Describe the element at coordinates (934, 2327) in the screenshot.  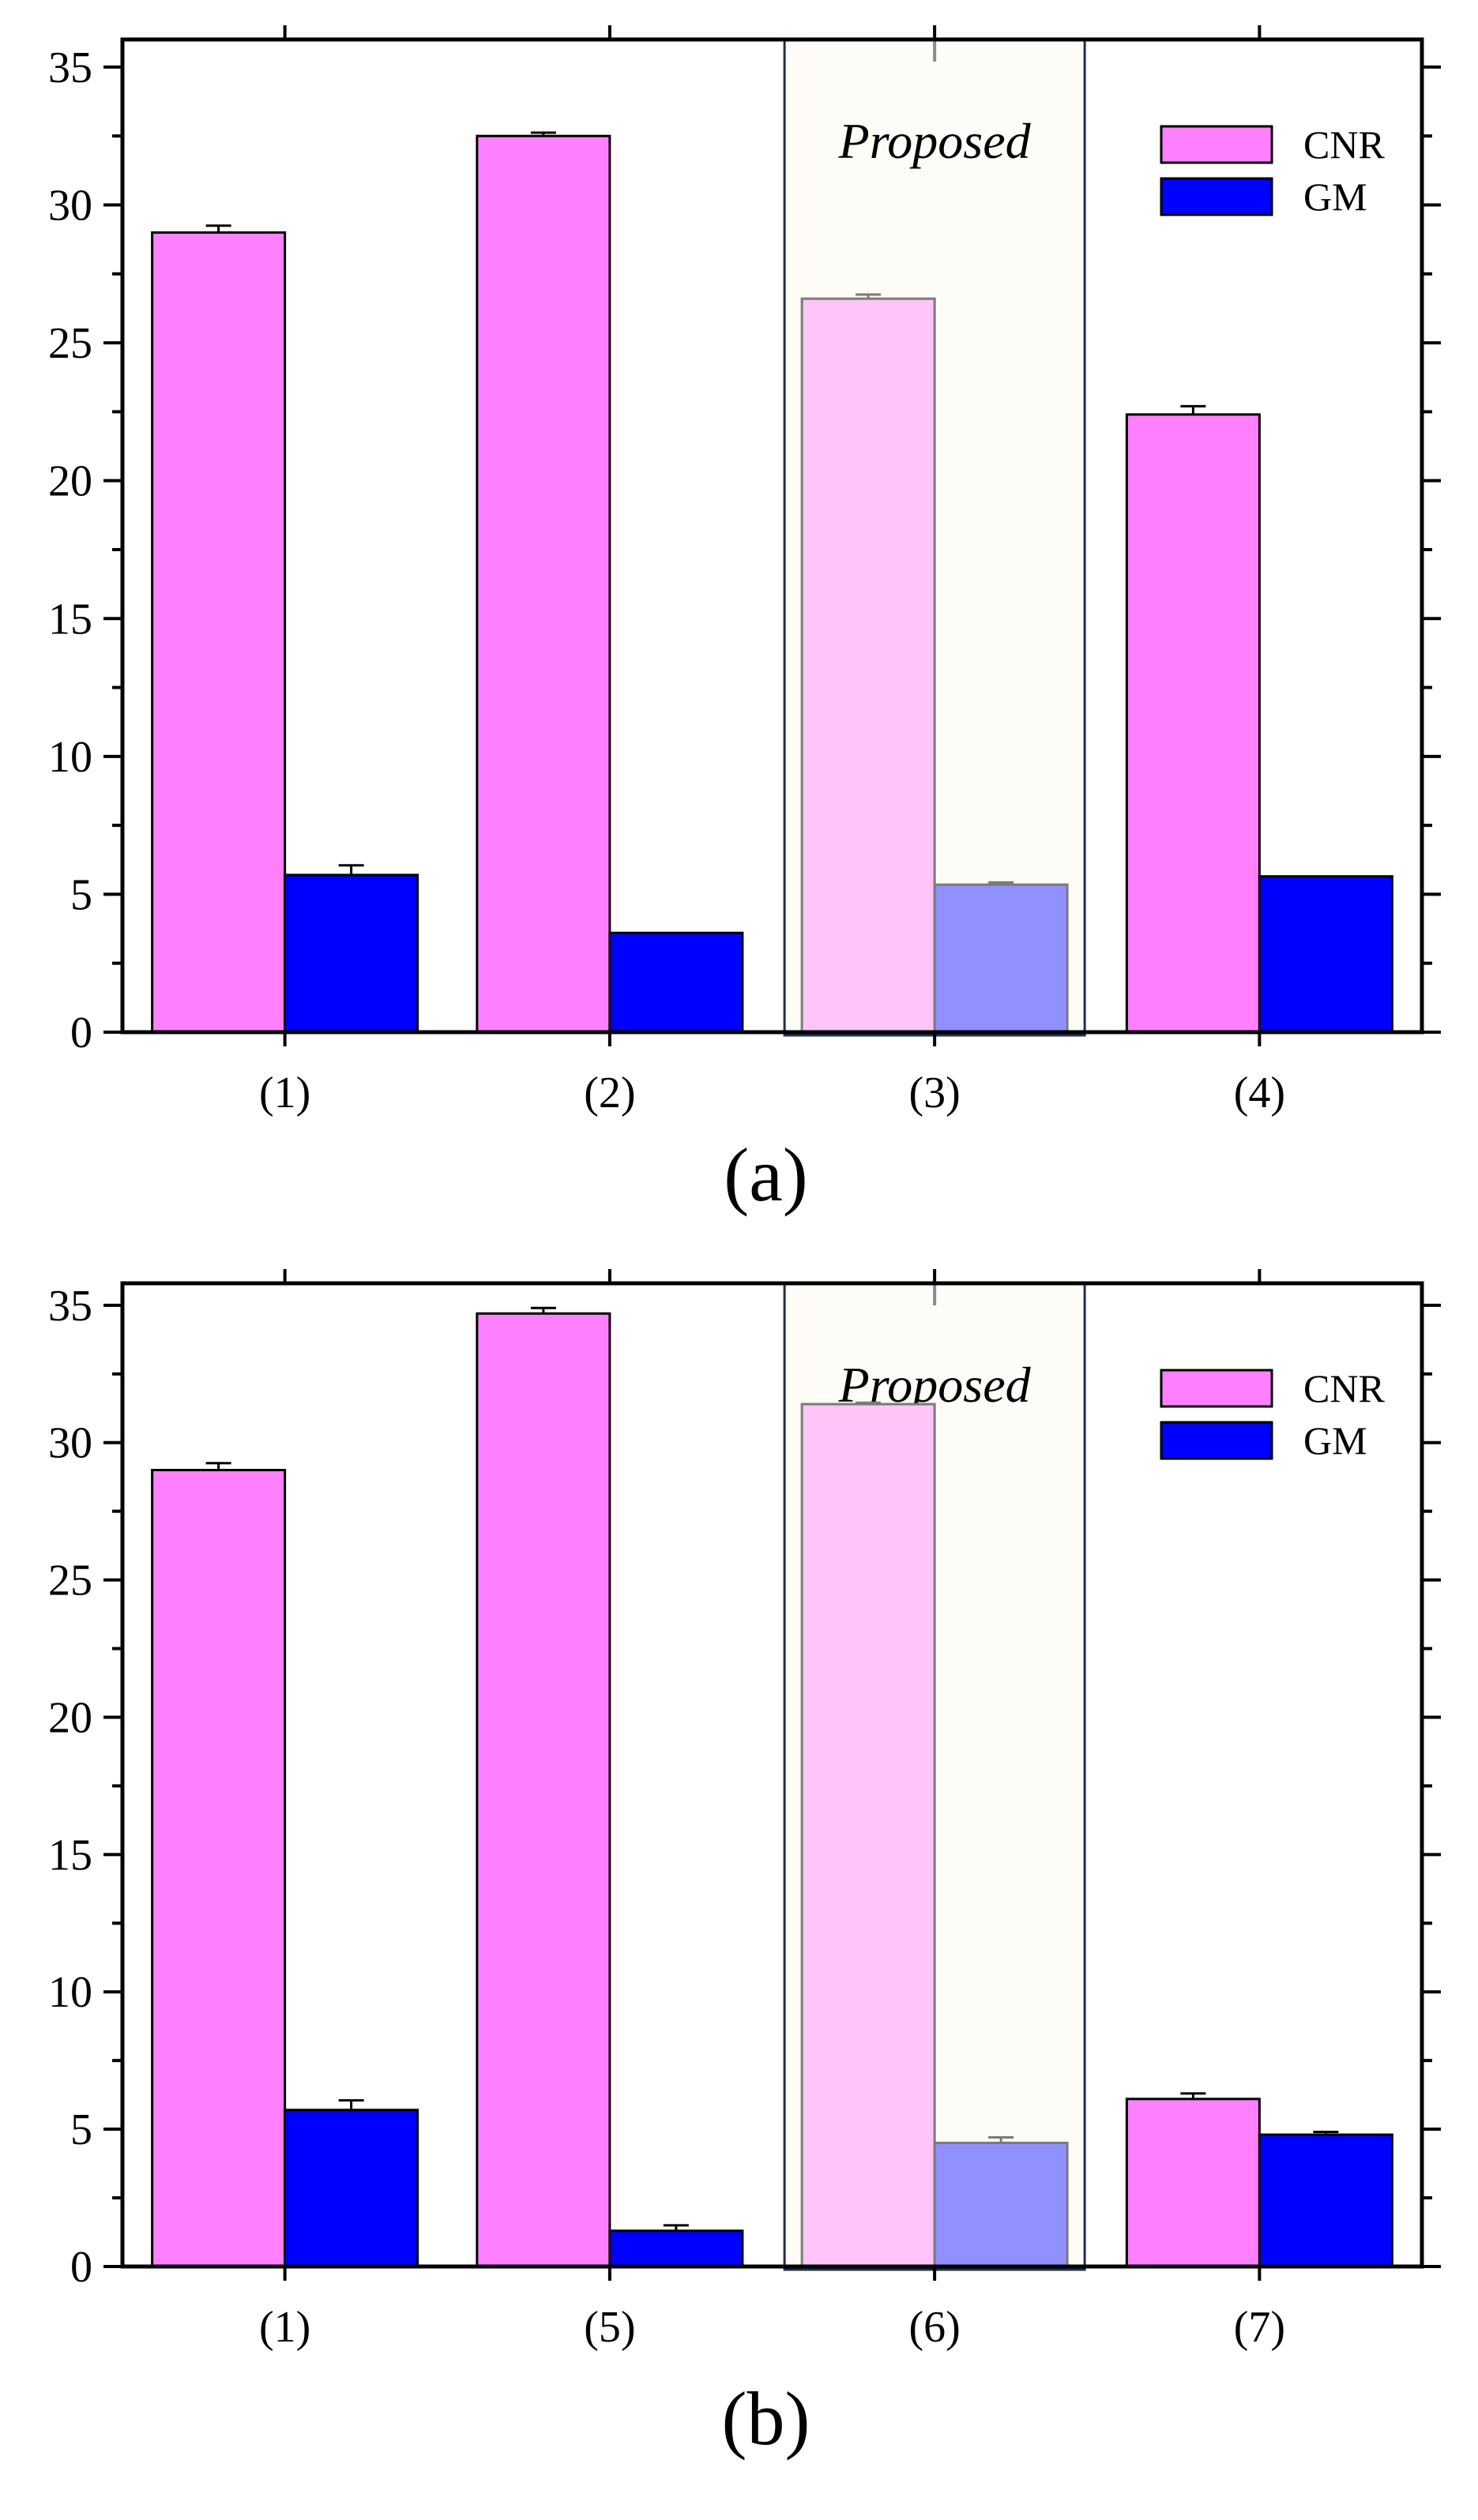
I see `x-tick-label: (6)` at that location.